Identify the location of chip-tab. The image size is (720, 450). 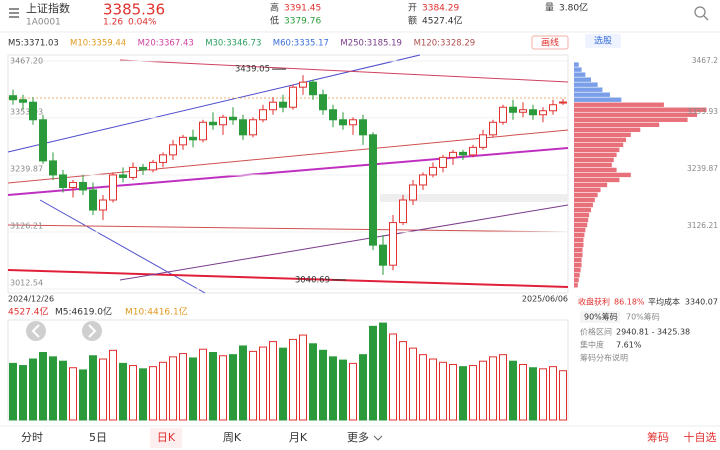
(600, 317).